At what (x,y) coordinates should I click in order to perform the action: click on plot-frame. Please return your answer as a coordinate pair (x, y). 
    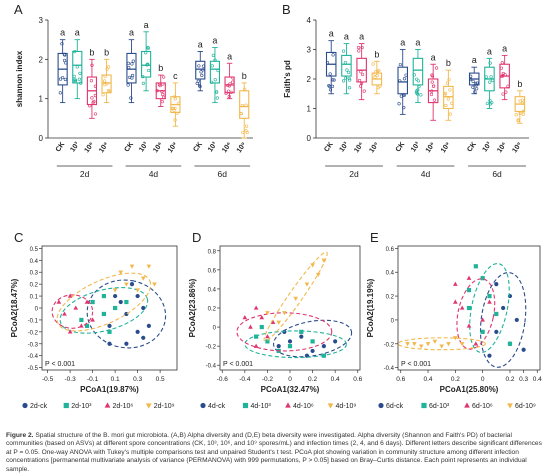
    Looking at the image, I should click on (469, 308).